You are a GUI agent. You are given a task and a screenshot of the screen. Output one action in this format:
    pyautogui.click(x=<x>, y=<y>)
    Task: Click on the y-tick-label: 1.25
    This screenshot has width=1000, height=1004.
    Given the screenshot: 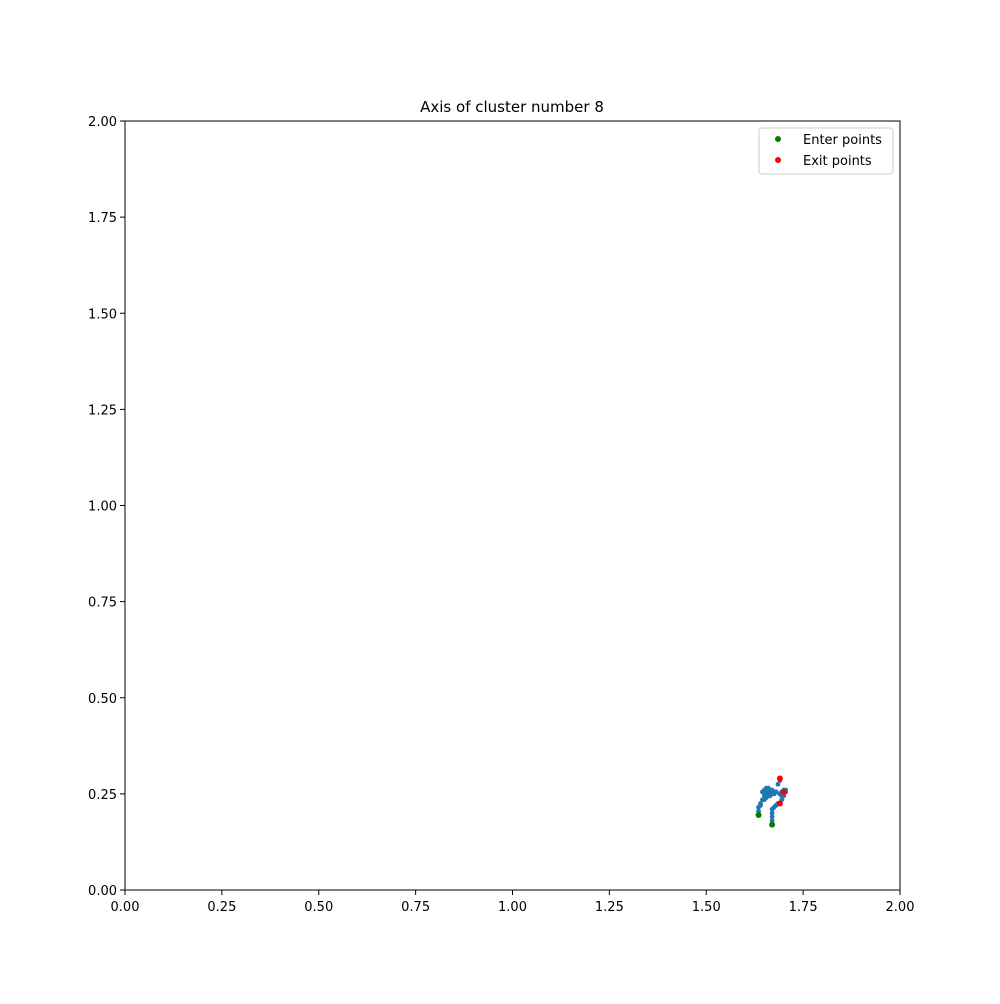 What is the action you would take?
    pyautogui.click(x=102, y=410)
    